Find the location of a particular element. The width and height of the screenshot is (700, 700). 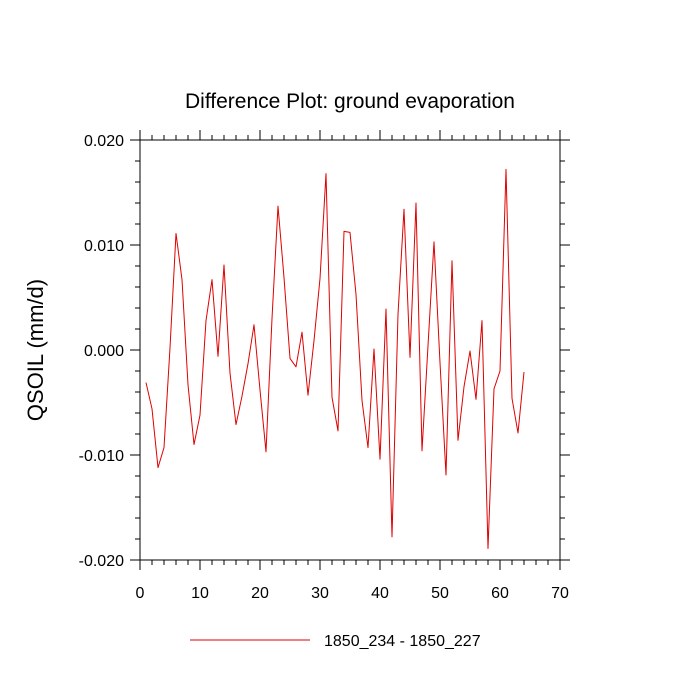

y-tick-label: 0.010 is located at coordinates (104, 246).